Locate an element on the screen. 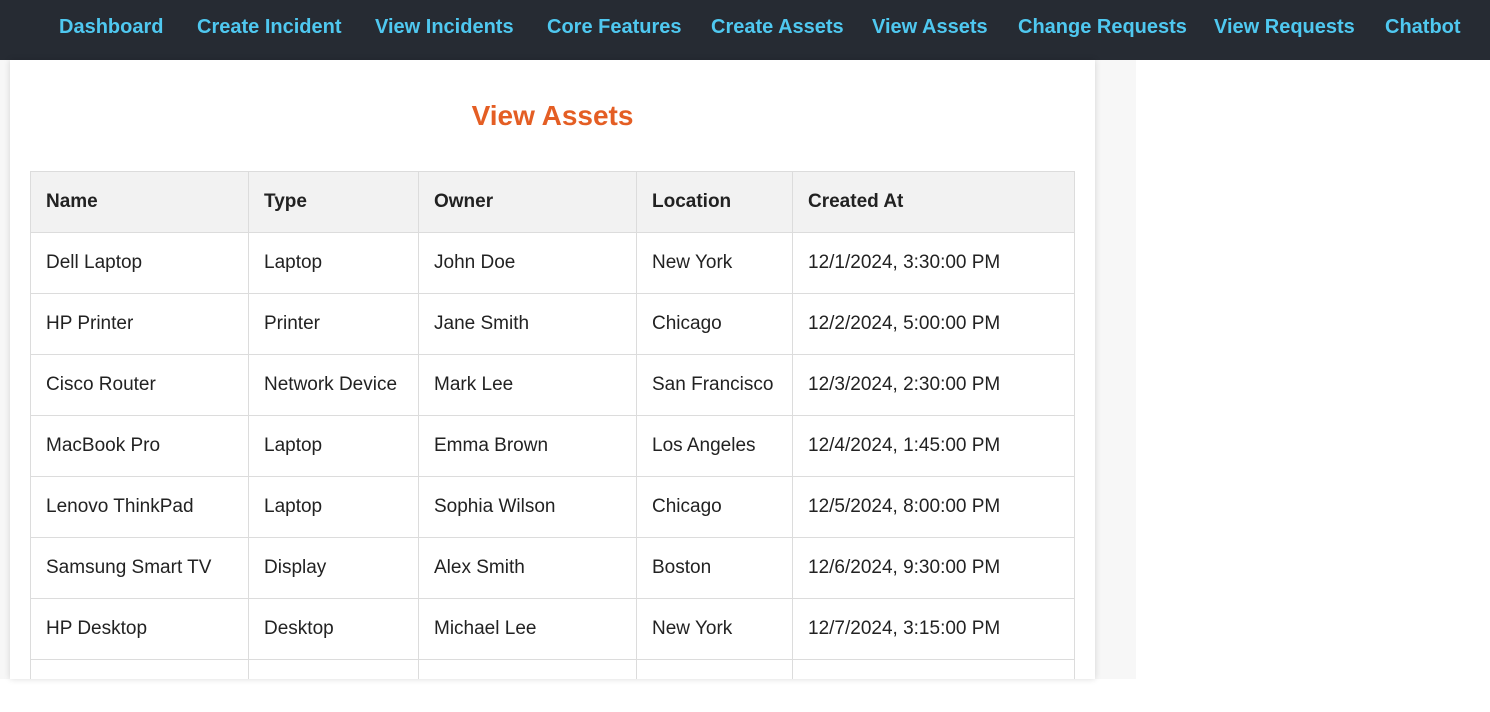  table-cell: Los Angeles is located at coordinates (714, 446).